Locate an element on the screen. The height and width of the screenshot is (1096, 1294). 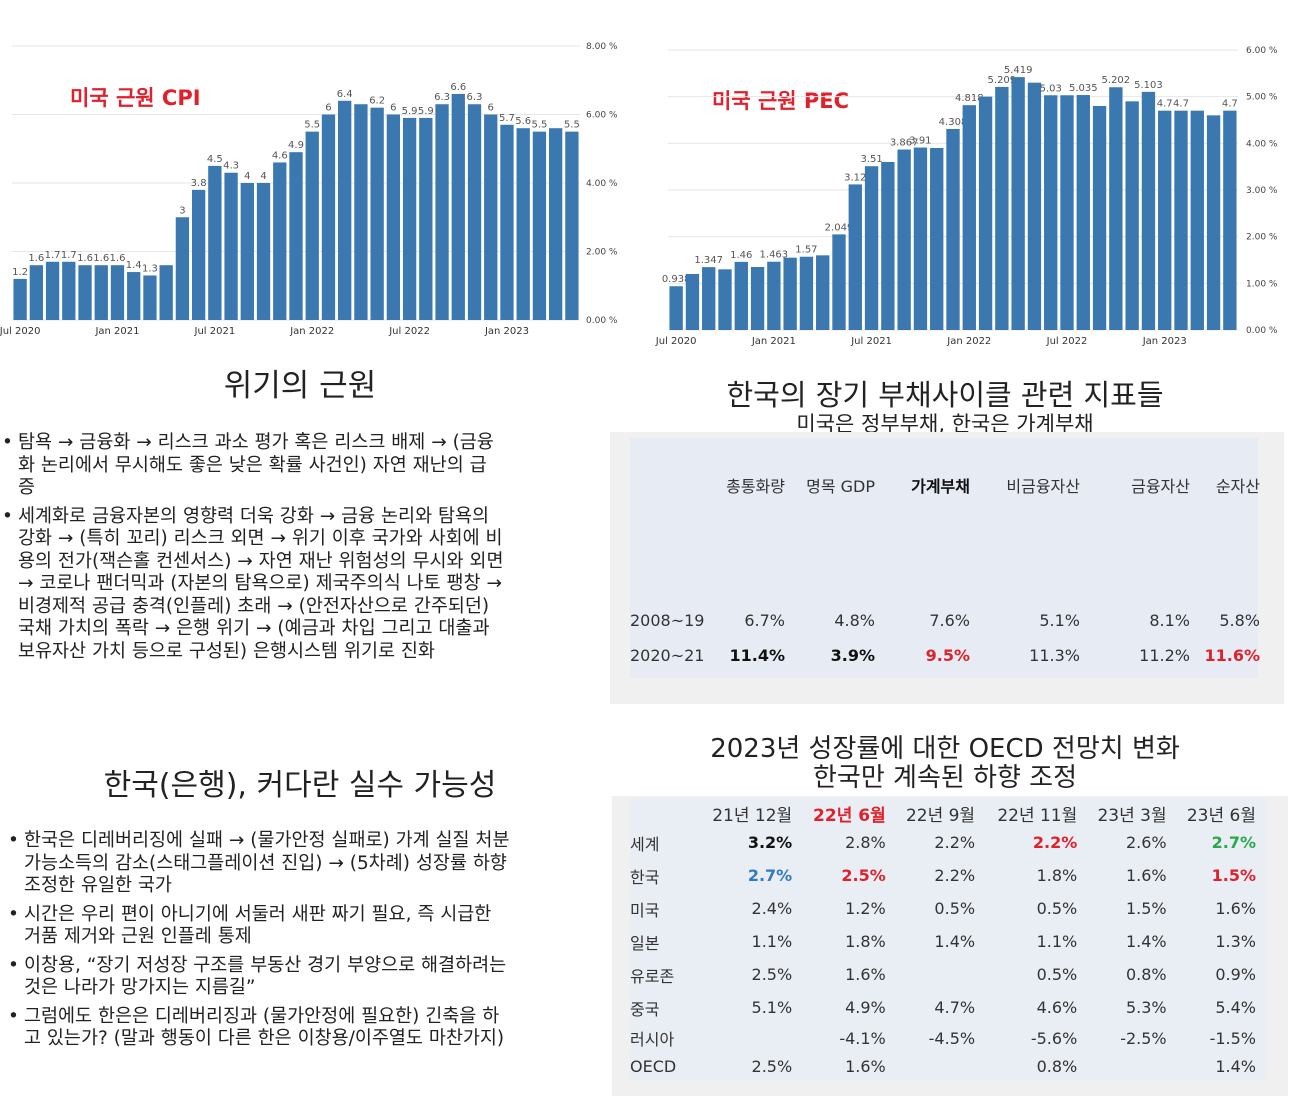
column-header: 금융자산 is located at coordinates (1160, 486).